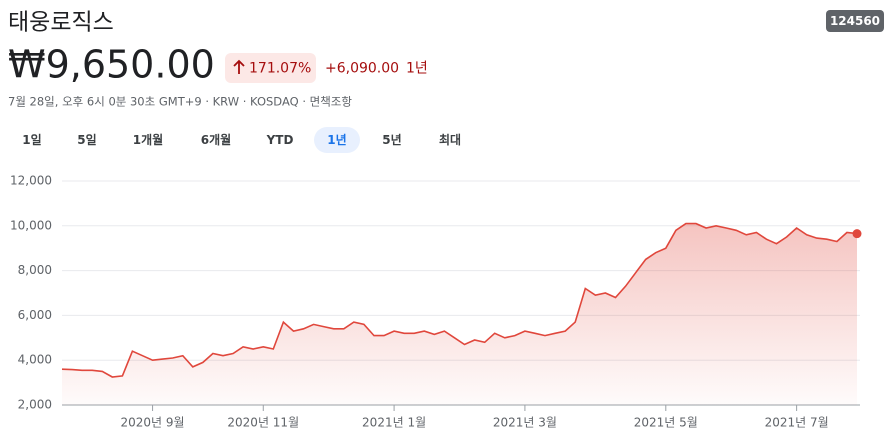 This screenshot has height=444, width=893. What do you see at coordinates (797, 423) in the screenshot?
I see `x-tick-label: 2021년 7월` at bounding box center [797, 423].